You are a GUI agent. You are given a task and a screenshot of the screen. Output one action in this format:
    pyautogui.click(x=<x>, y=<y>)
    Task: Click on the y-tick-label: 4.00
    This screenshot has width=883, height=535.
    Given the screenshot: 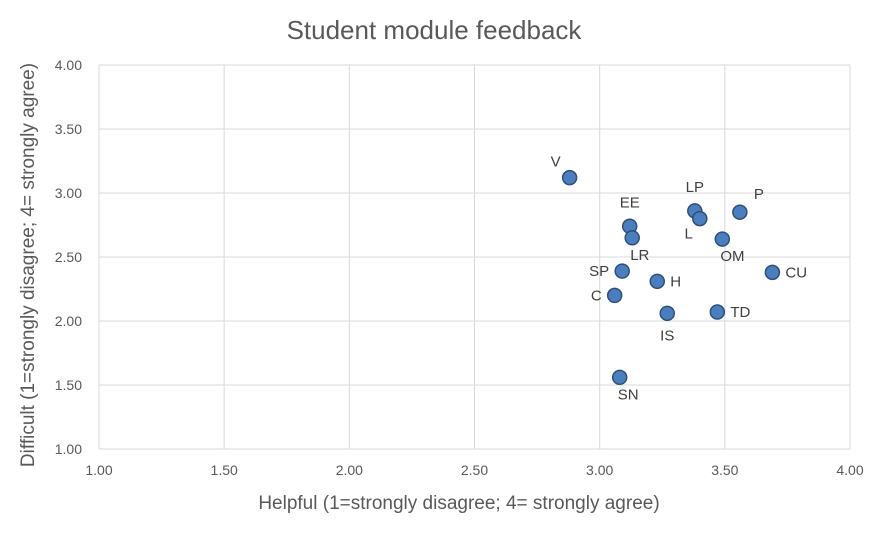 What is the action you would take?
    pyautogui.click(x=68, y=65)
    